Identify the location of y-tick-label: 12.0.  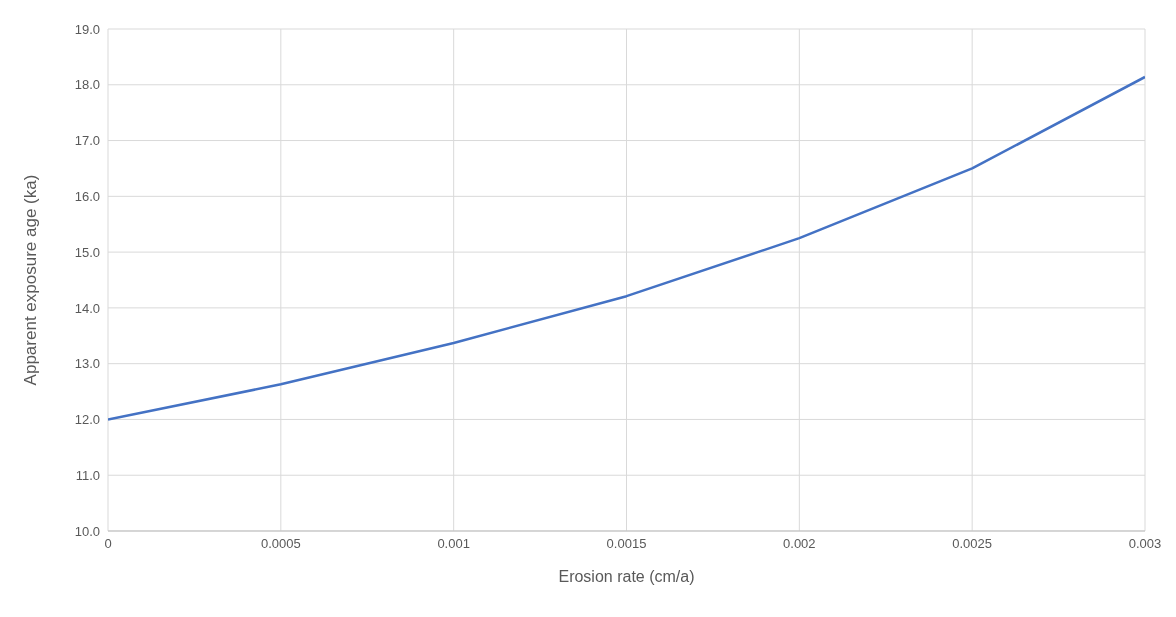
(87, 420).